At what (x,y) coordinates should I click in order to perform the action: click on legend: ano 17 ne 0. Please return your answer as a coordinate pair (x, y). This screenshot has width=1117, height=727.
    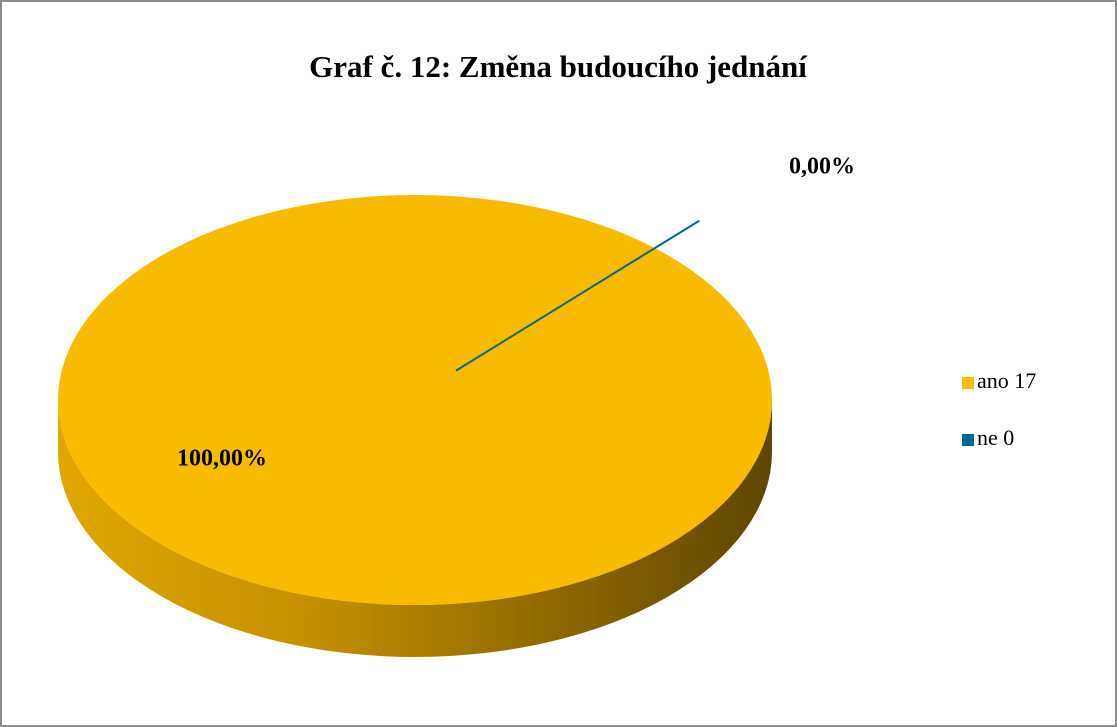
    Looking at the image, I should click on (999, 409).